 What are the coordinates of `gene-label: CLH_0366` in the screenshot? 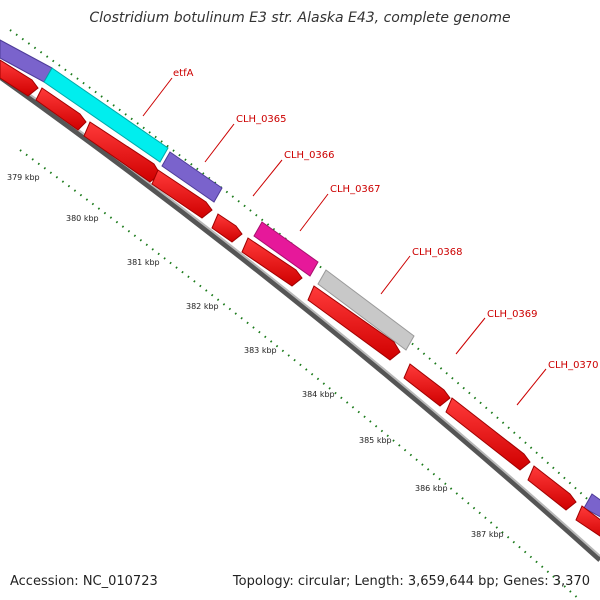 It's located at (309, 155).